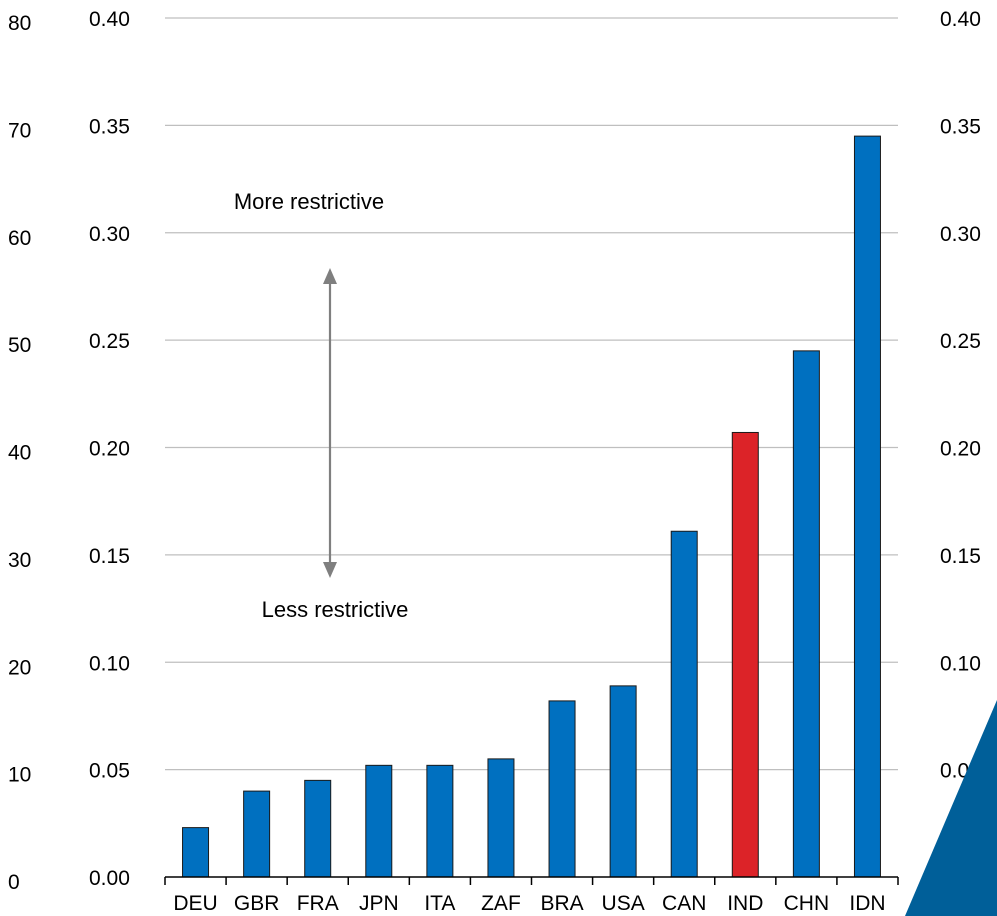  I want to click on x-tick-label: ZAF, so click(501, 903).